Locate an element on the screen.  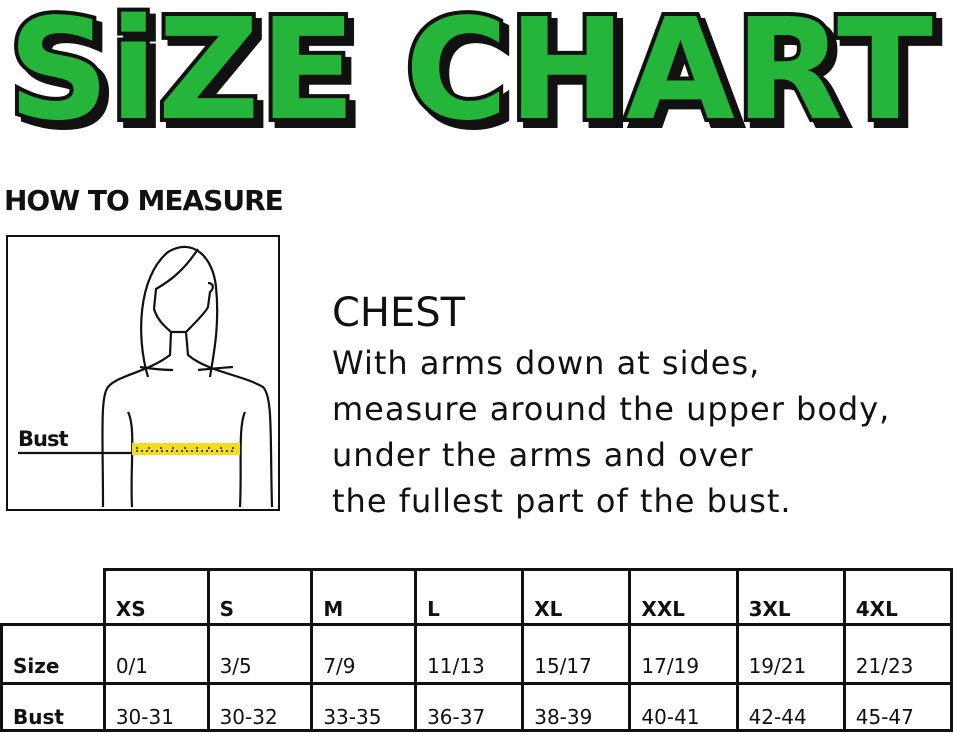
instruction-line: With arms down at sides, is located at coordinates (546, 363).